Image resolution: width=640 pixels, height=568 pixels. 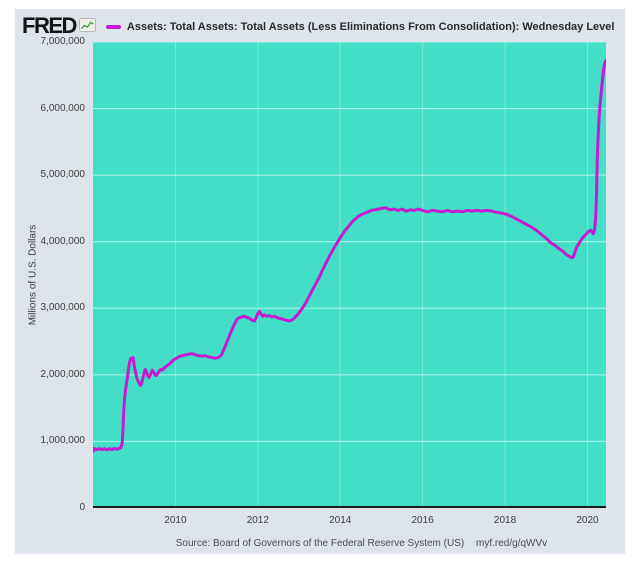 I want to click on y-tick-label: 4,000,000, so click(x=63, y=241).